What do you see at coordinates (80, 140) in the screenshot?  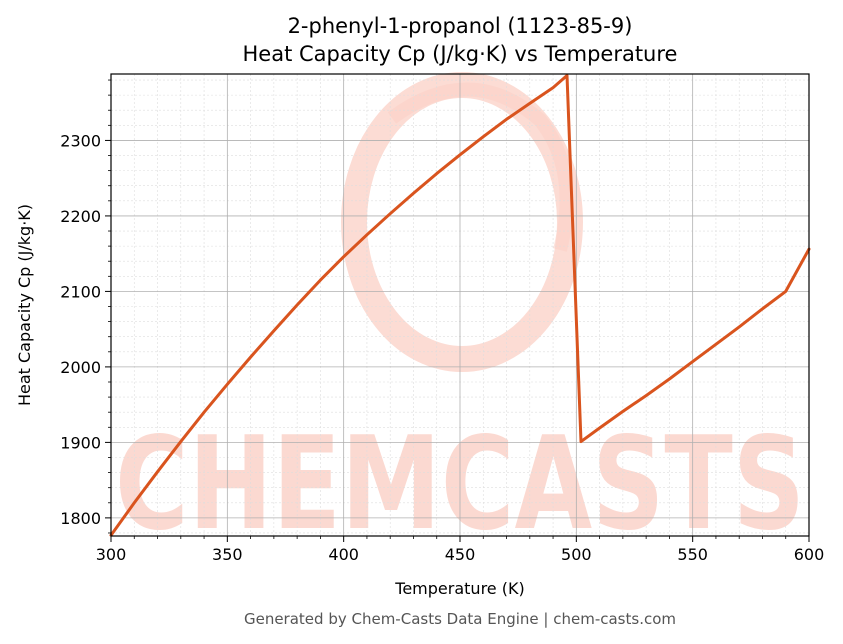 I see `y-tick-label: 2300` at bounding box center [80, 140].